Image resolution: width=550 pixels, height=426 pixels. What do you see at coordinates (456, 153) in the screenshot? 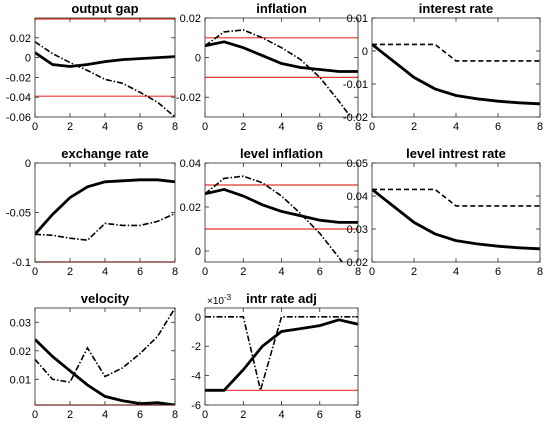
I see `panel-title: level intrest rate` at bounding box center [456, 153].